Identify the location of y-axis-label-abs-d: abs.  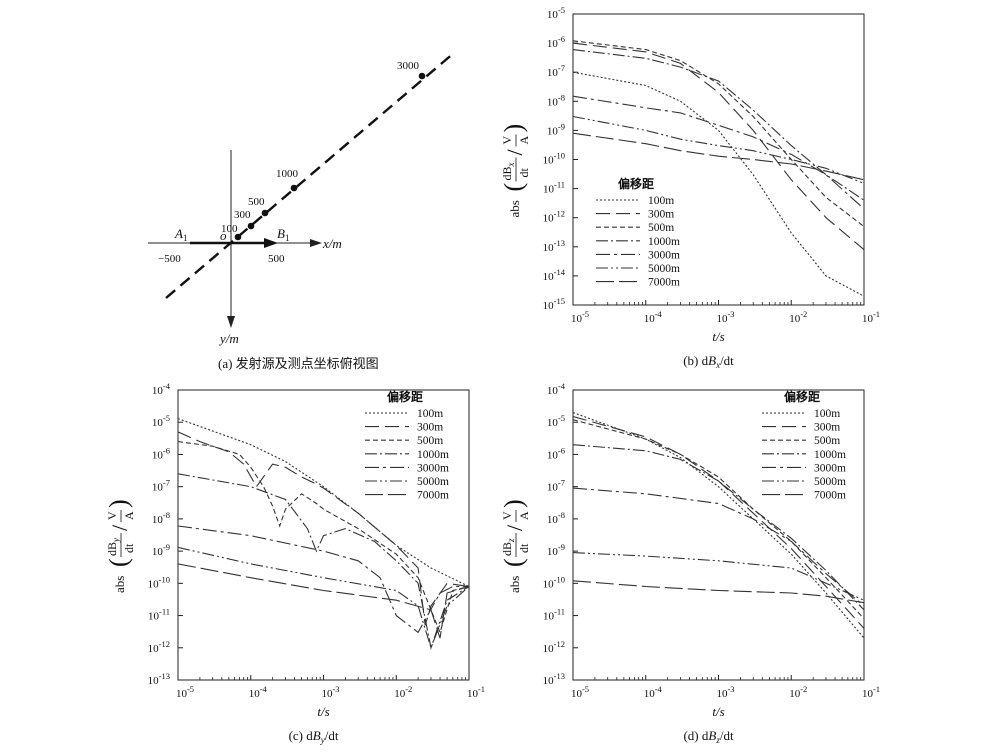
(514, 584).